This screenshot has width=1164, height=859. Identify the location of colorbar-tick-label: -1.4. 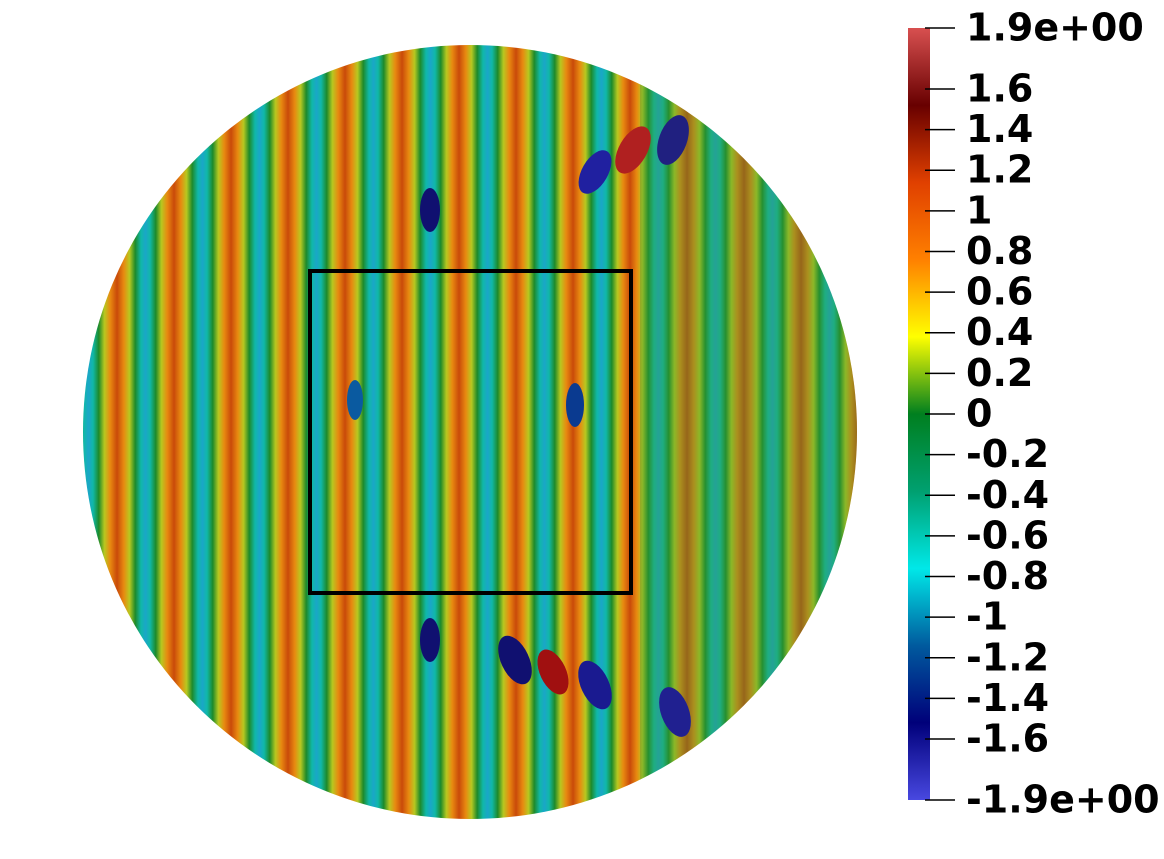
(1007, 698).